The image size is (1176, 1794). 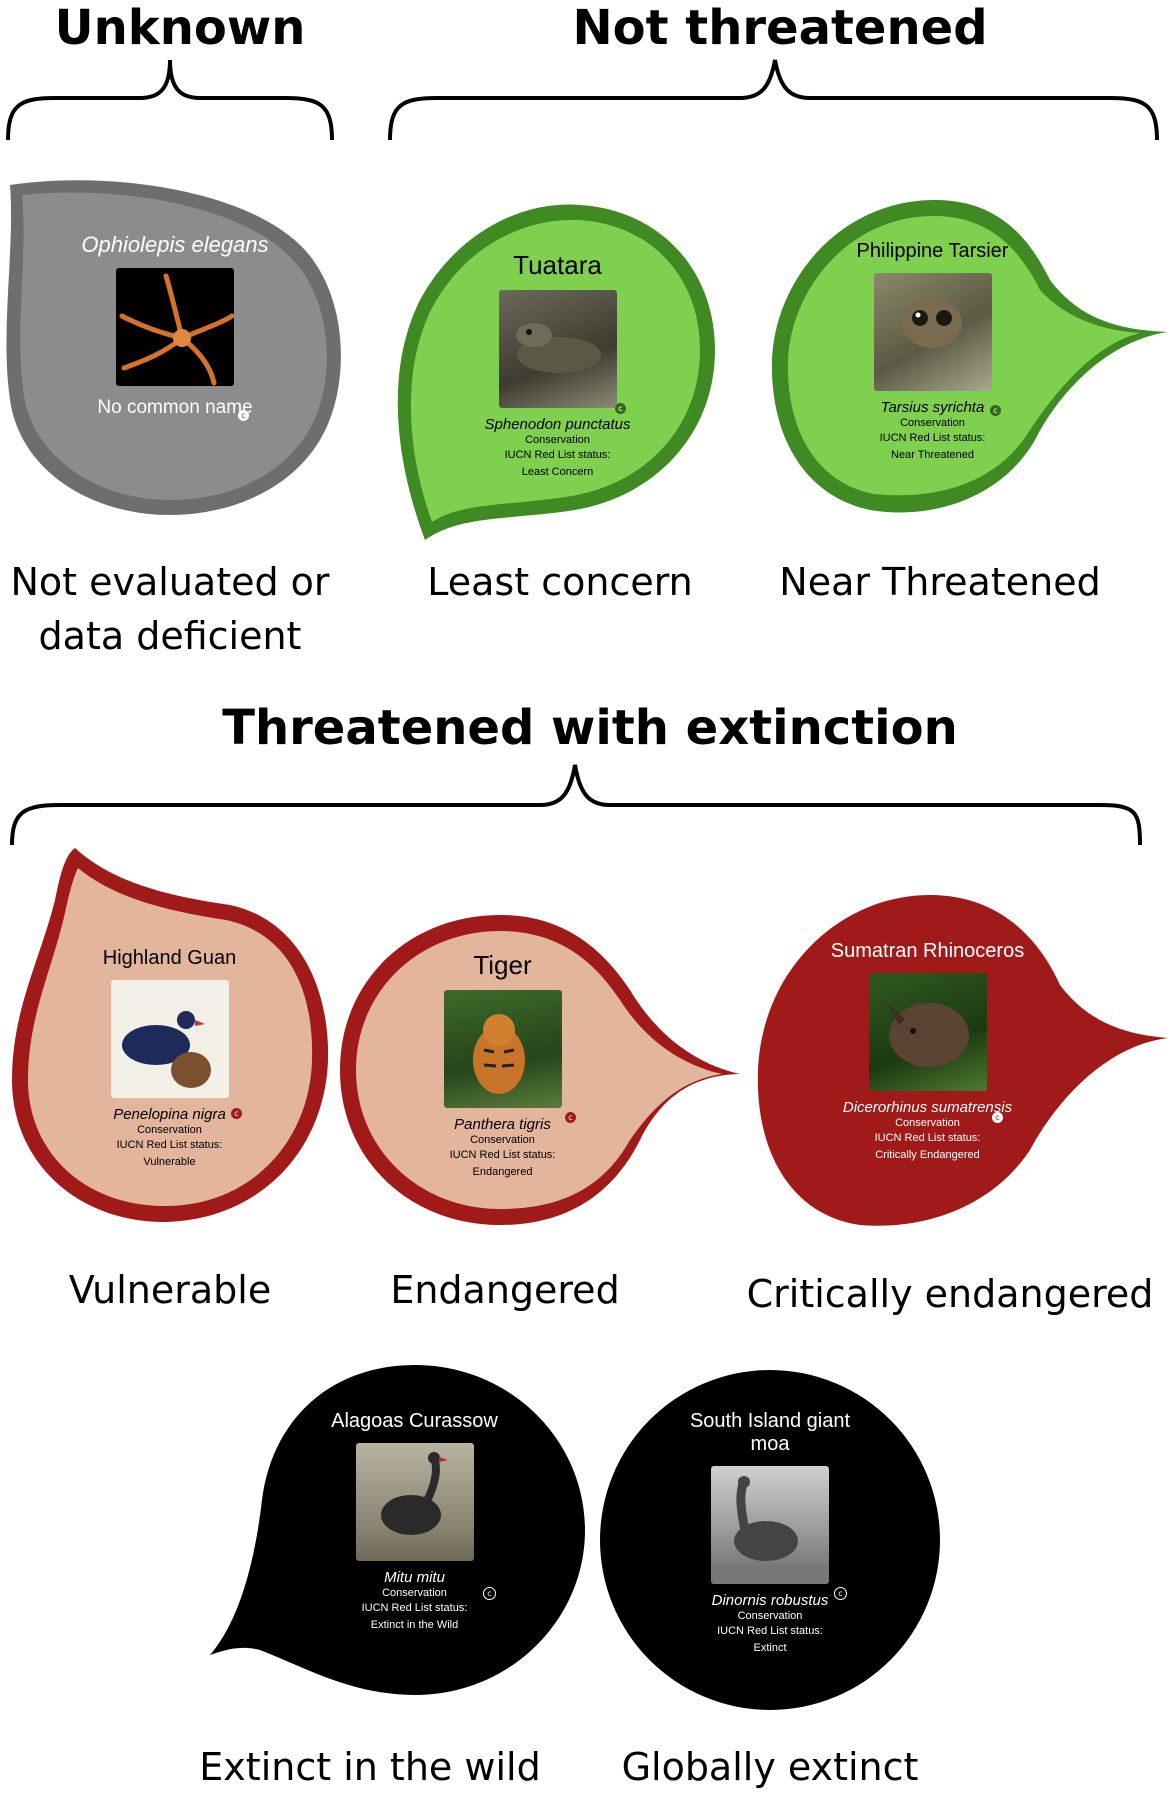 I want to click on group-heading-unknown: Unknown, so click(x=180, y=28).